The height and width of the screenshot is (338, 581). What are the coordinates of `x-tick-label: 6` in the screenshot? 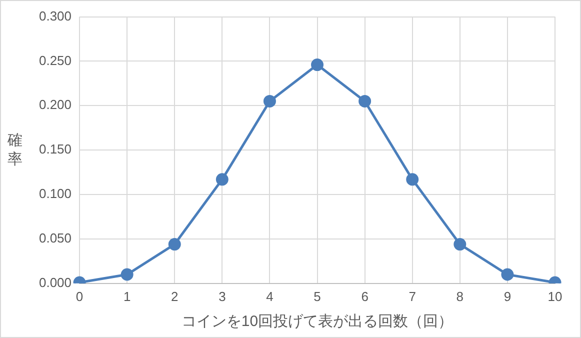 It's located at (364, 296).